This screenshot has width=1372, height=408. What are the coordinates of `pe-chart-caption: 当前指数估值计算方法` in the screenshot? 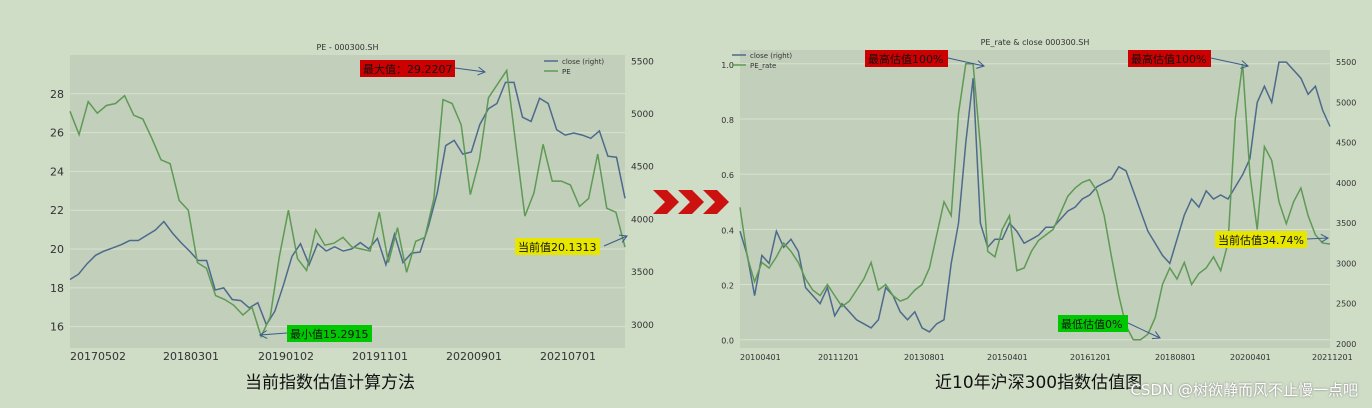 It's located at (330, 383).